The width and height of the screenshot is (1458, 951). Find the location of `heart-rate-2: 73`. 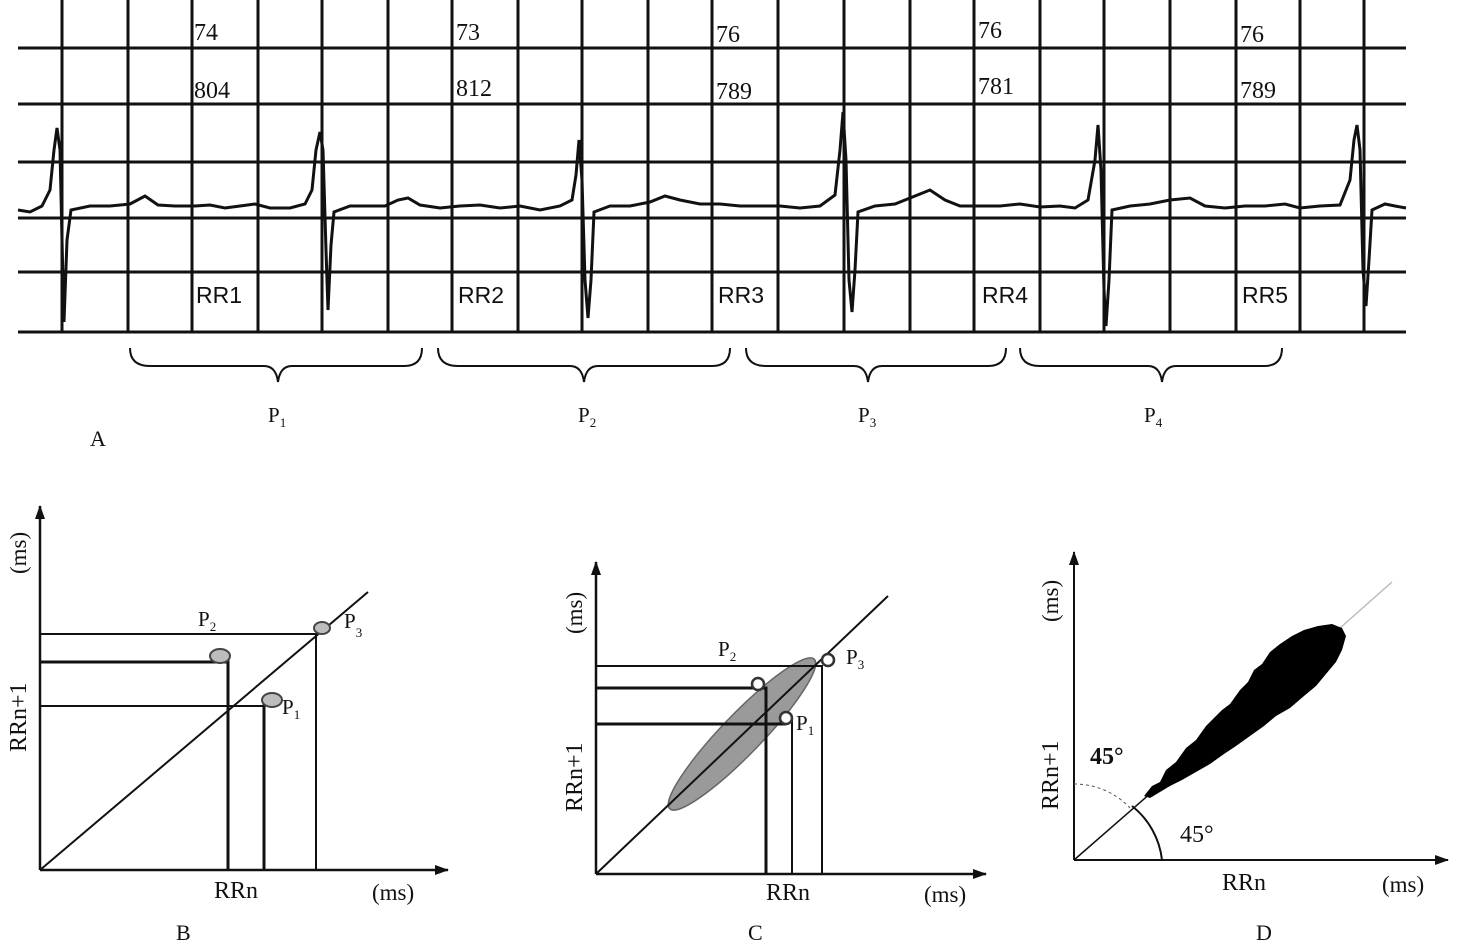

heart-rate-2: 73 is located at coordinates (468, 33).